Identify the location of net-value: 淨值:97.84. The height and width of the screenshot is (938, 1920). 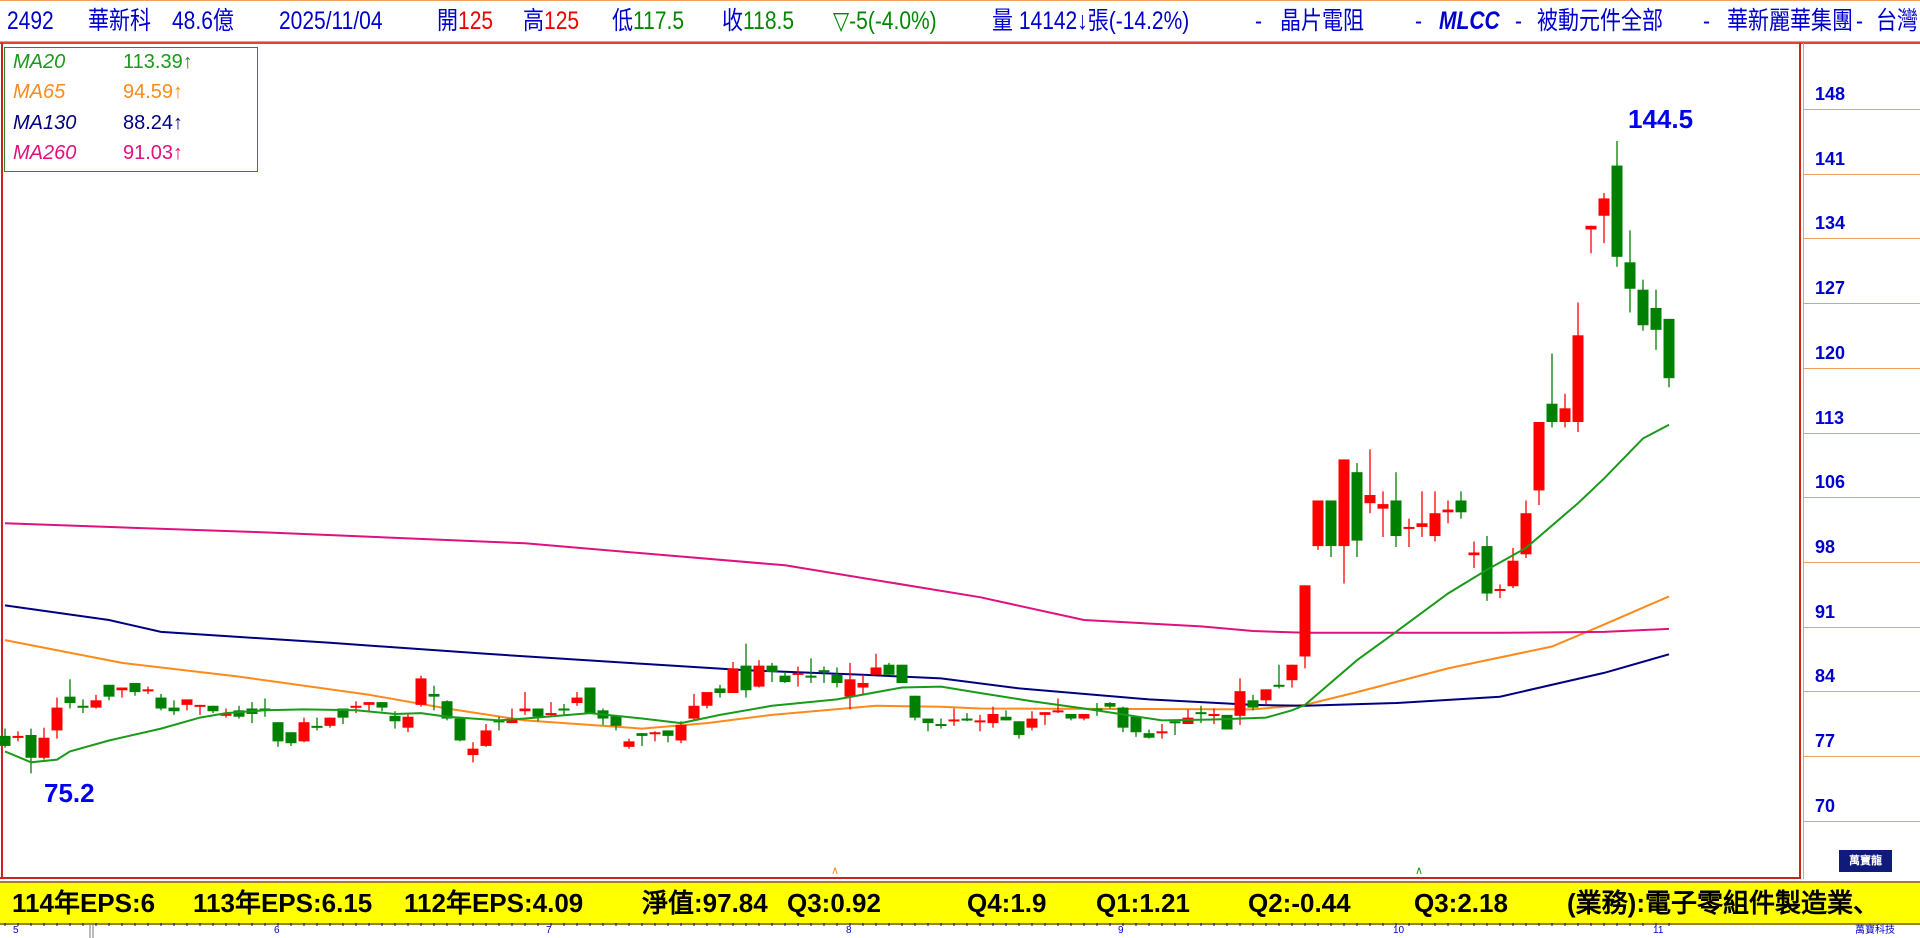
(705, 903).